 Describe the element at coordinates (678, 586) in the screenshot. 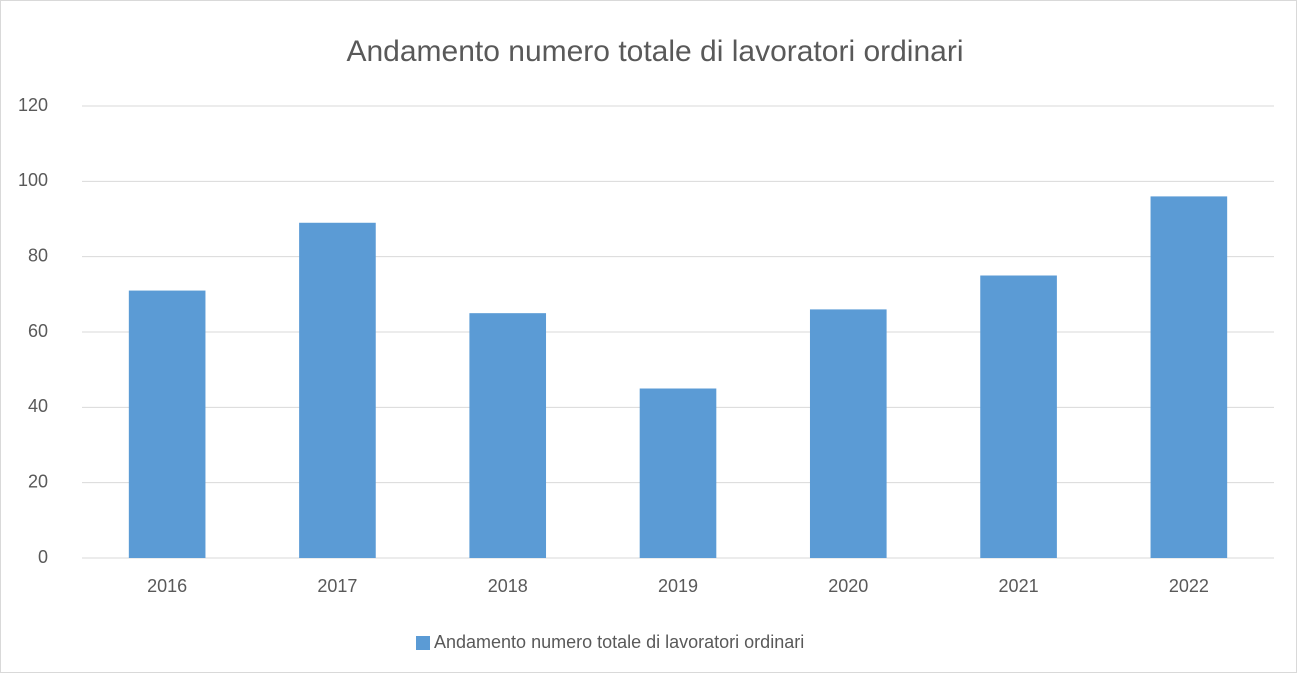

I see `x-tick-label: 2019` at that location.